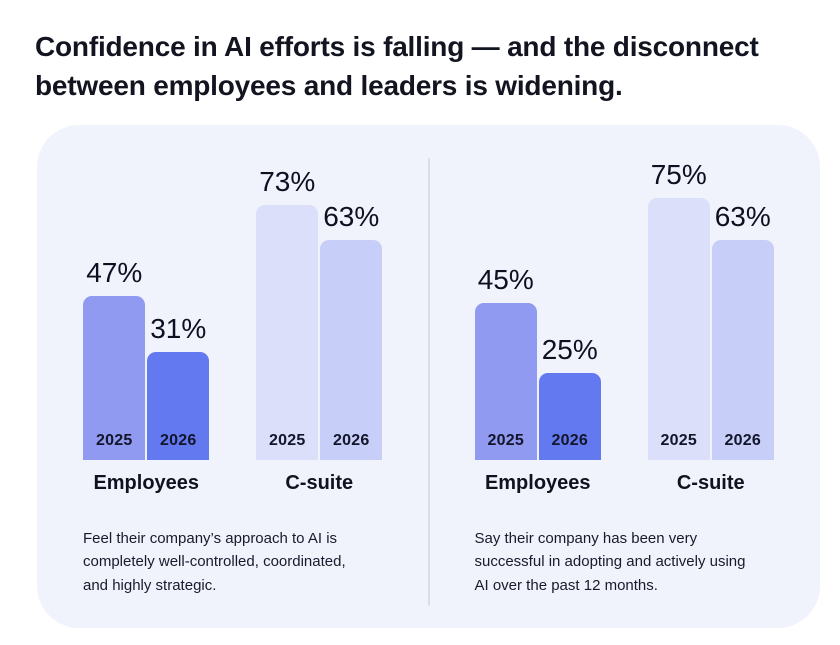 Image resolution: width=840 pixels, height=645 pixels. Describe the element at coordinates (287, 182) in the screenshot. I see `value-label: 73%` at that location.